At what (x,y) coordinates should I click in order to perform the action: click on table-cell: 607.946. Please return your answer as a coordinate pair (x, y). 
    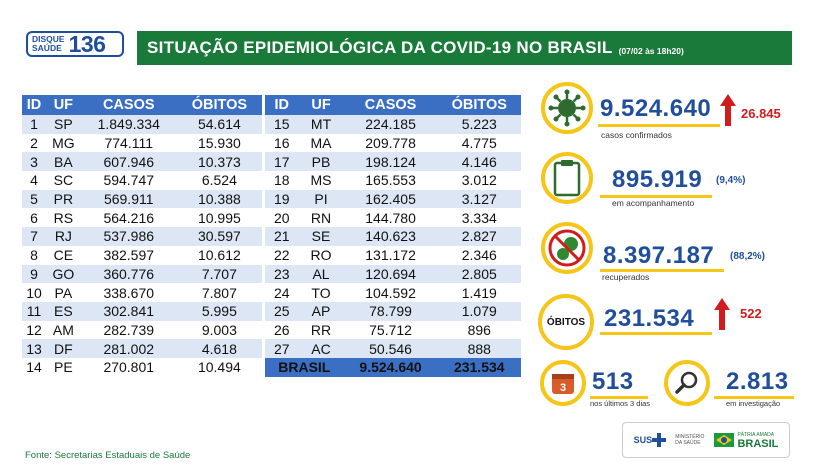
    Looking at the image, I should click on (128, 162).